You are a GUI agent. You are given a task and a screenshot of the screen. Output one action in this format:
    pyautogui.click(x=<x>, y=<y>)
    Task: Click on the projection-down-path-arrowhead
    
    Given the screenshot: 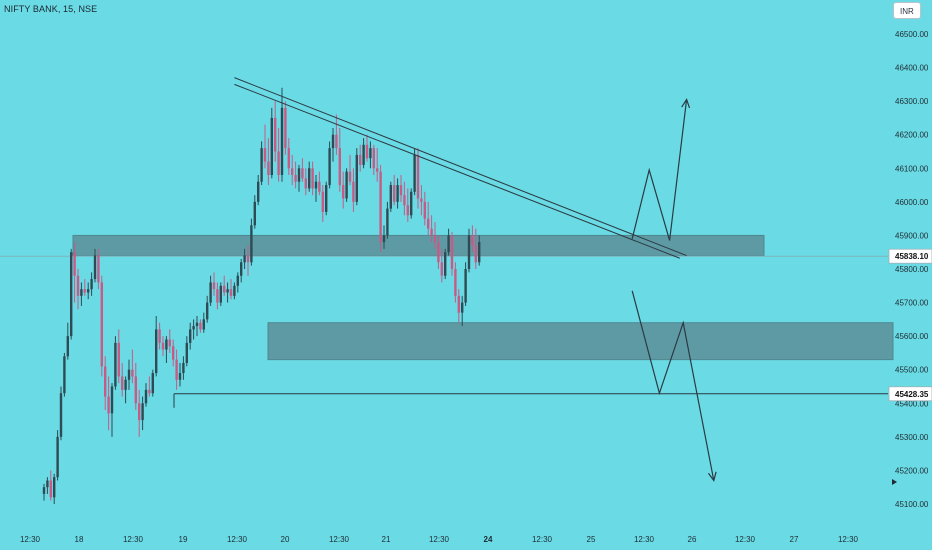 What is the action you would take?
    pyautogui.click(x=712, y=476)
    